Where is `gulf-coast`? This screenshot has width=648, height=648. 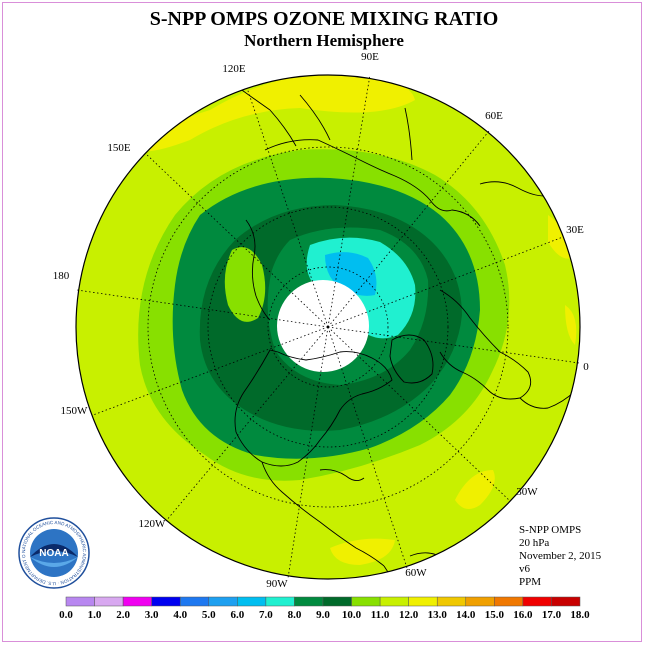
gulf-coast is located at coordinates (342, 475).